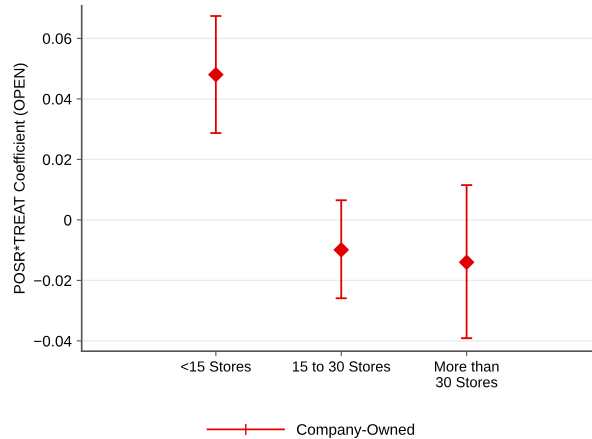  I want to click on x-tick-label: 15 to 30 Stores, so click(341, 366).